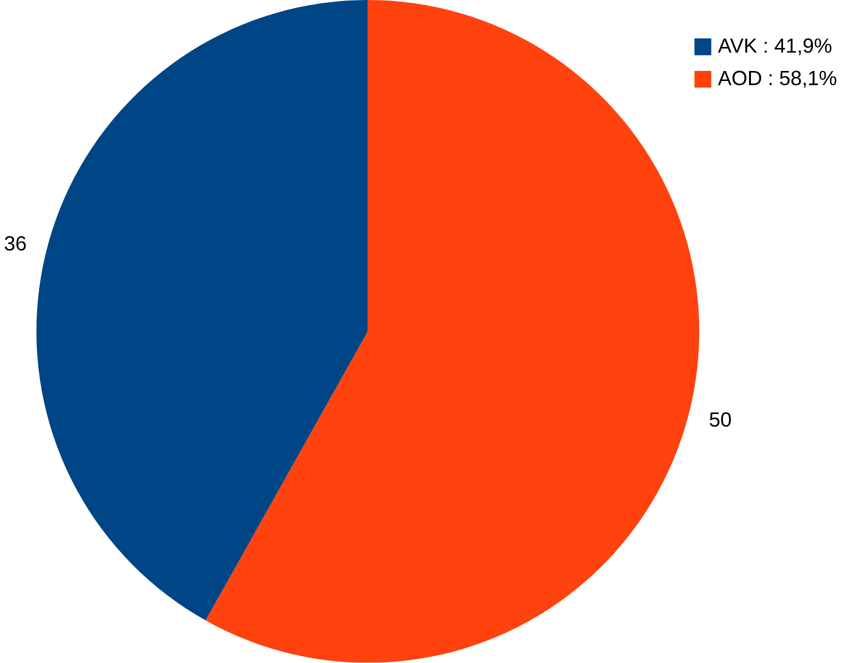 The height and width of the screenshot is (663, 841). What do you see at coordinates (777, 79) in the screenshot?
I see `legend-label: AOD : 58,1%` at bounding box center [777, 79].